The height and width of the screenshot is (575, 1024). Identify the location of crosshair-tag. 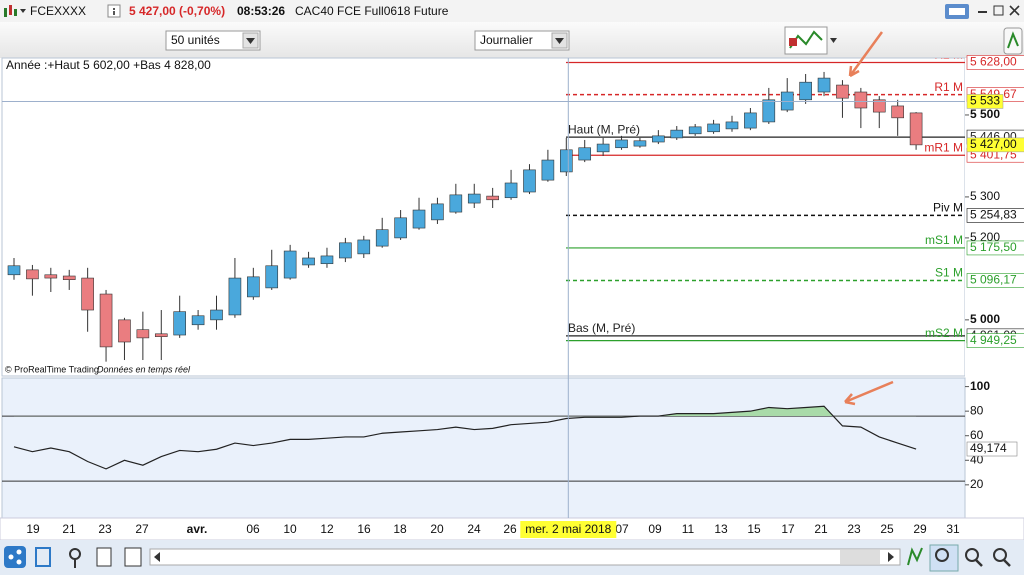
(985, 101).